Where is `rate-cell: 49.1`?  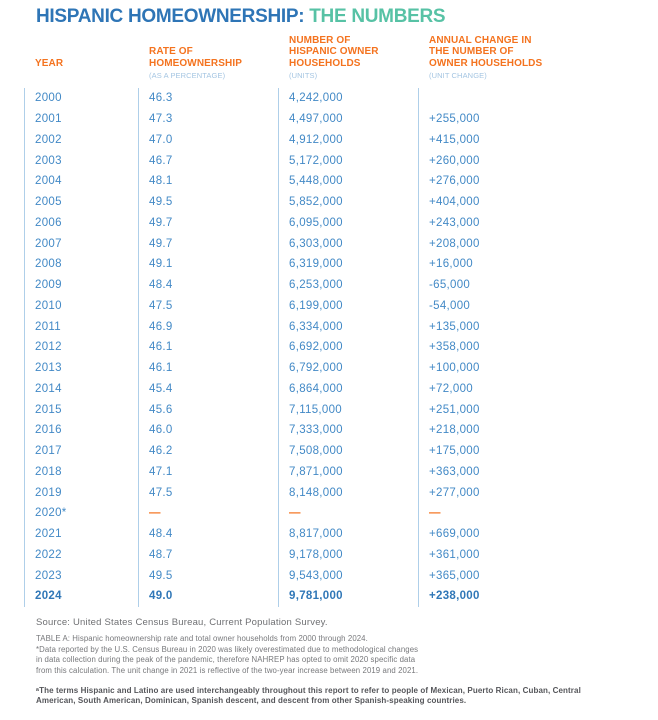 rate-cell: 49.1 is located at coordinates (208, 264).